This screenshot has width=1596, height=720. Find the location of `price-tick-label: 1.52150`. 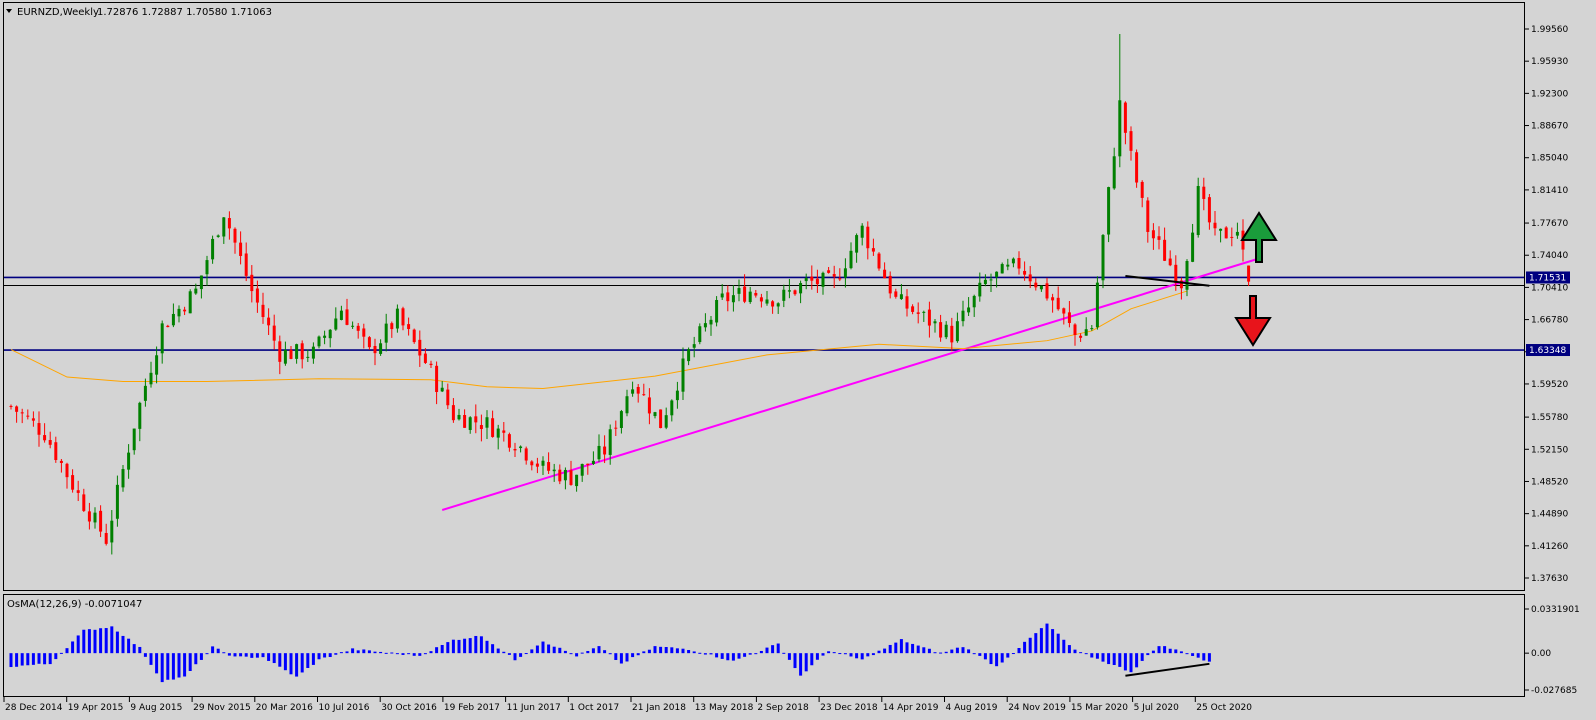

price-tick-label: 1.52150 is located at coordinates (1549, 450).